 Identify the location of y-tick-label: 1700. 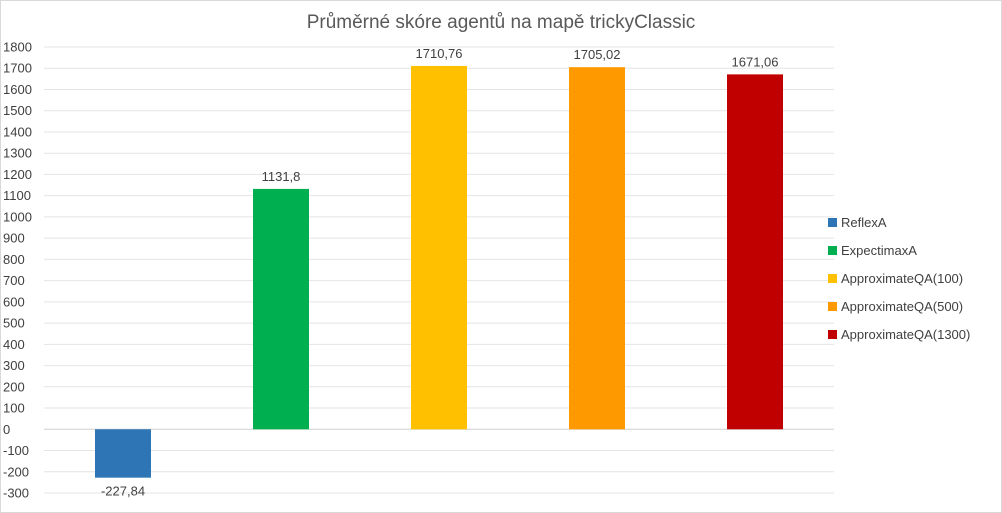
(17, 68).